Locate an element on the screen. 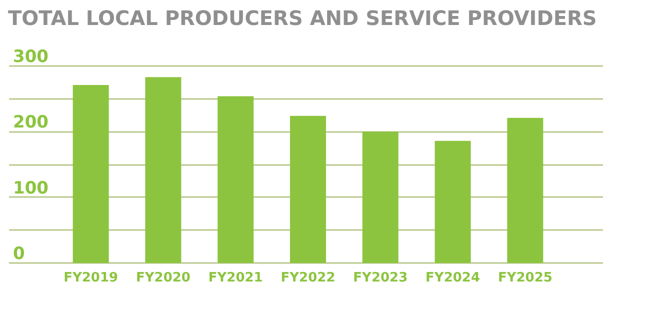 The height and width of the screenshot is (321, 654). chart-title: TOTAL LOCAL PRODUCERS AND SERVICE PROVIDERS is located at coordinates (302, 18).